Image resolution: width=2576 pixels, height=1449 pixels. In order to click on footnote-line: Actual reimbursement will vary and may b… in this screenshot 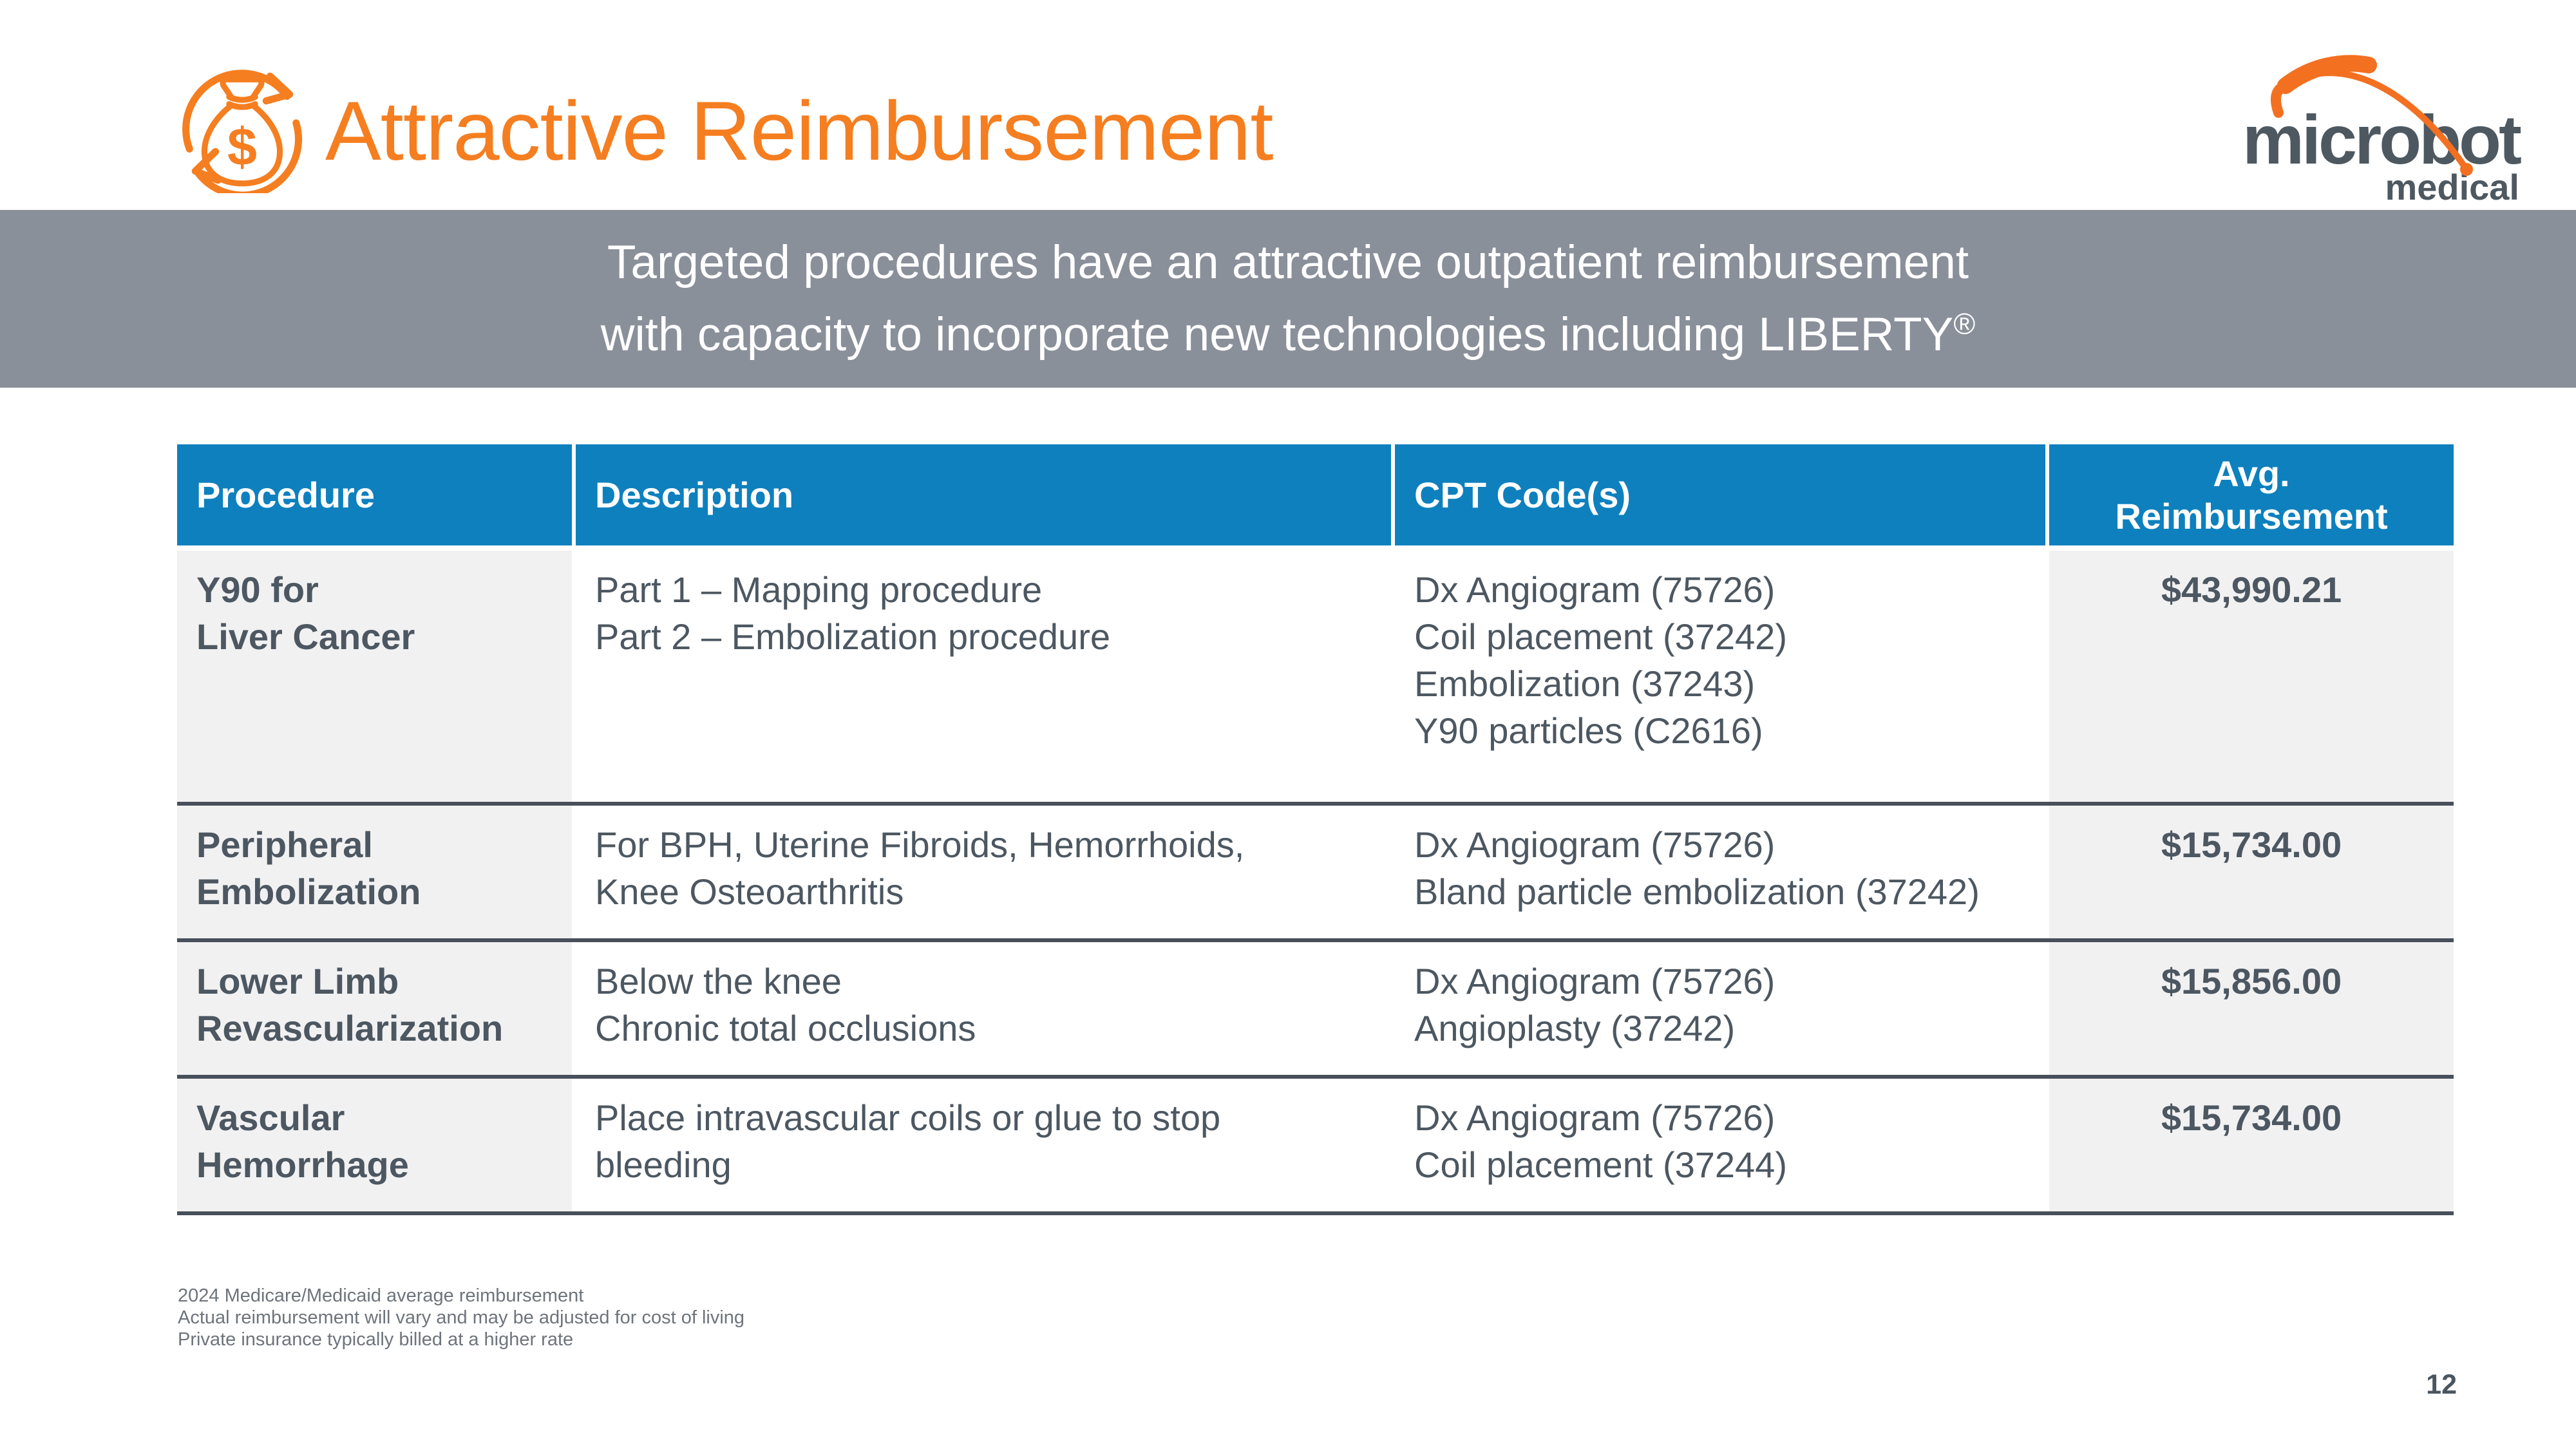, I will do `click(462, 1318)`.